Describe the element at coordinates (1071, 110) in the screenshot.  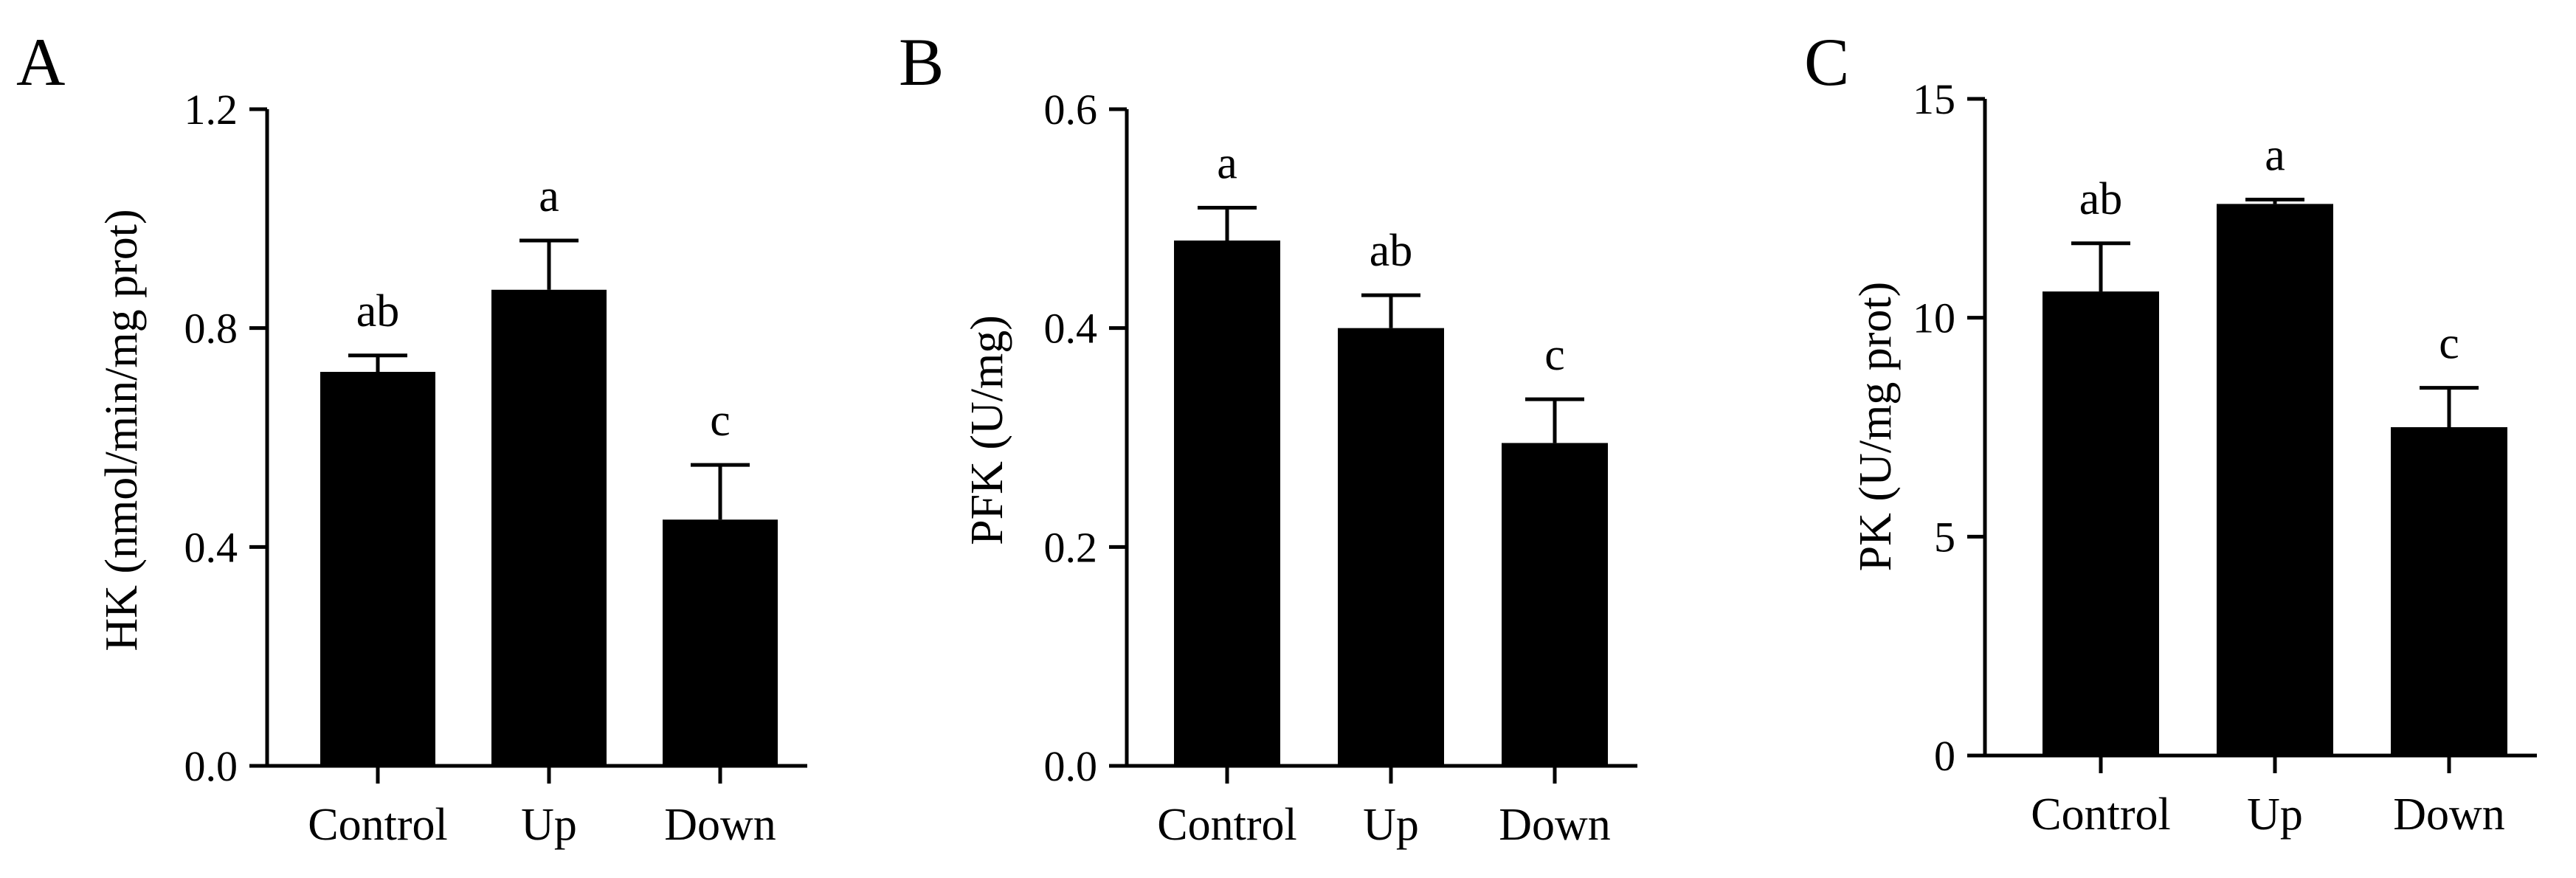
I see `y-tick-label: 0.6` at that location.